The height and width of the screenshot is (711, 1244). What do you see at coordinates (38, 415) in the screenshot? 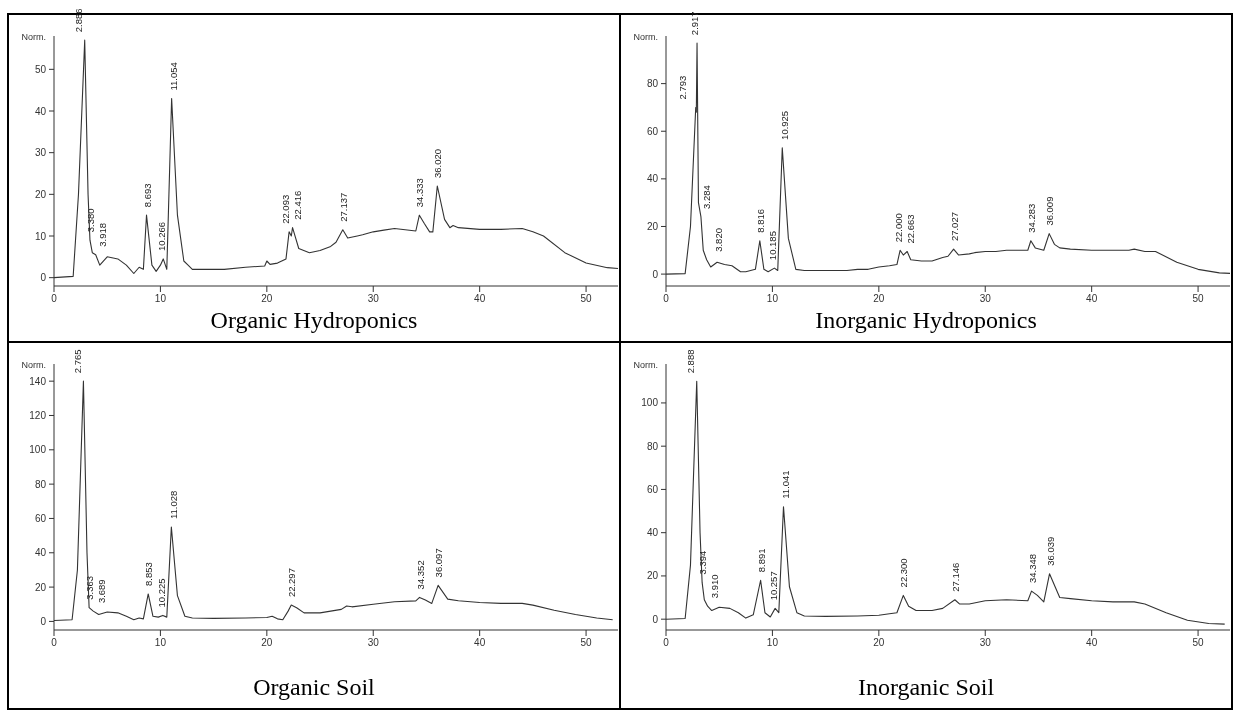
I see `y-tick-label: 120` at bounding box center [38, 415].